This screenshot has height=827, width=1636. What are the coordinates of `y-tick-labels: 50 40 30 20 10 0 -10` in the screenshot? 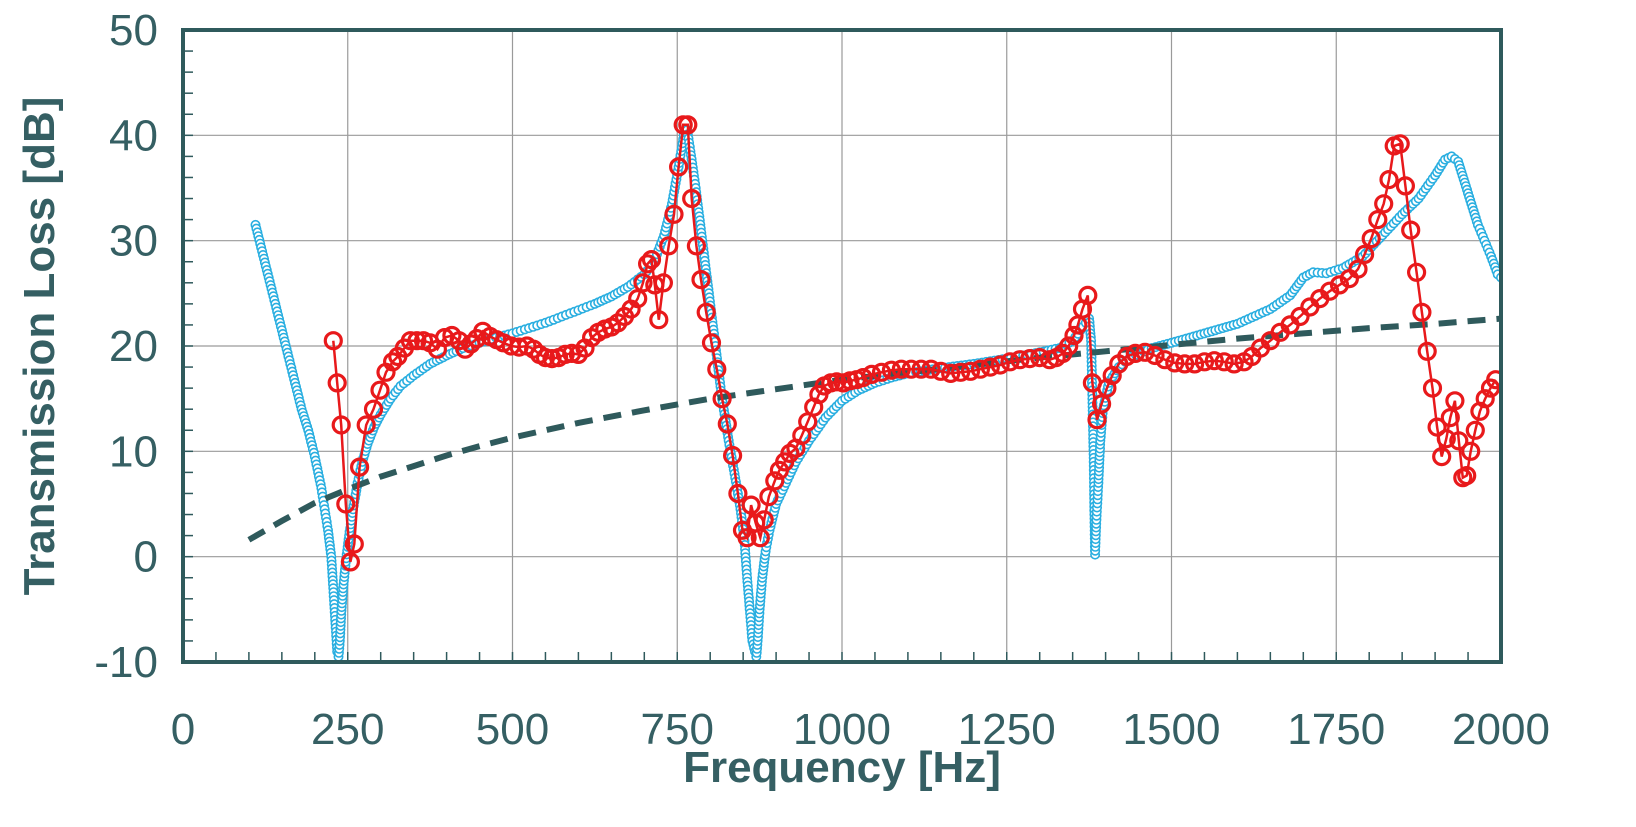 It's located at (126, 346).